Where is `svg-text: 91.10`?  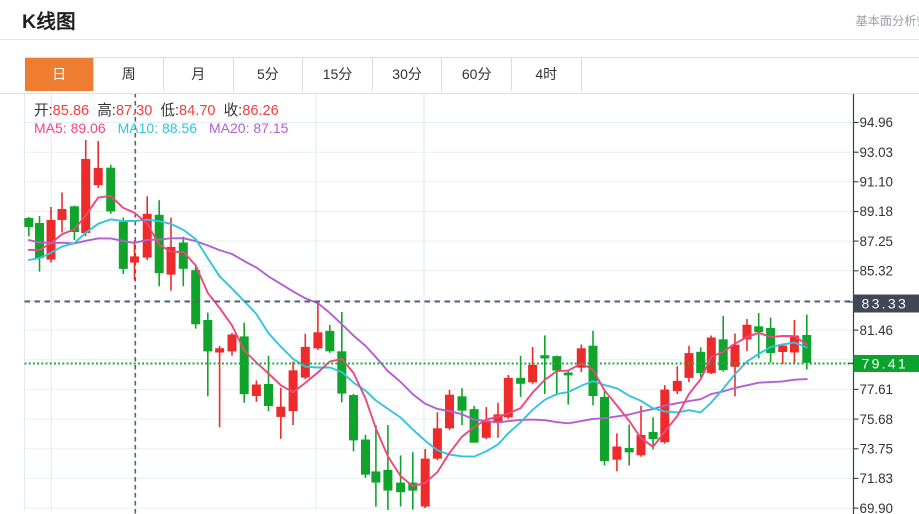
svg-text: 91.10 is located at coordinates (877, 182).